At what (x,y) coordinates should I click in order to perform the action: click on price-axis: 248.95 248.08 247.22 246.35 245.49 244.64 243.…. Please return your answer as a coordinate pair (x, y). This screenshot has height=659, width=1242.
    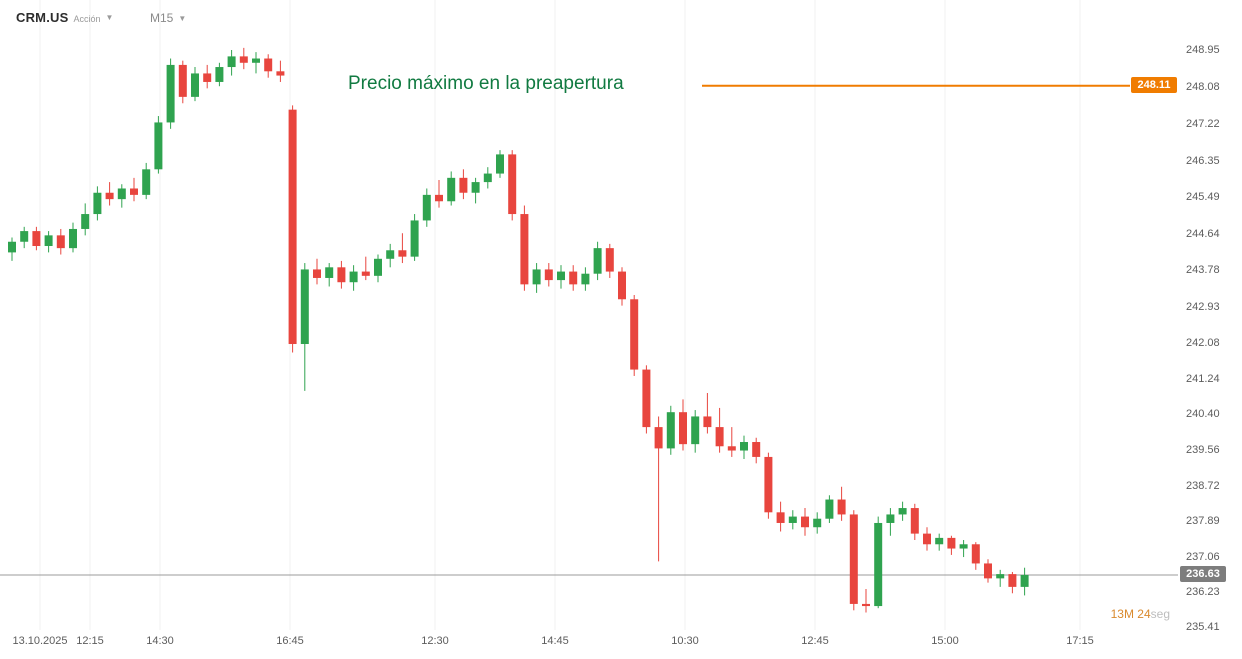
    Looking at the image, I should click on (1212, 329).